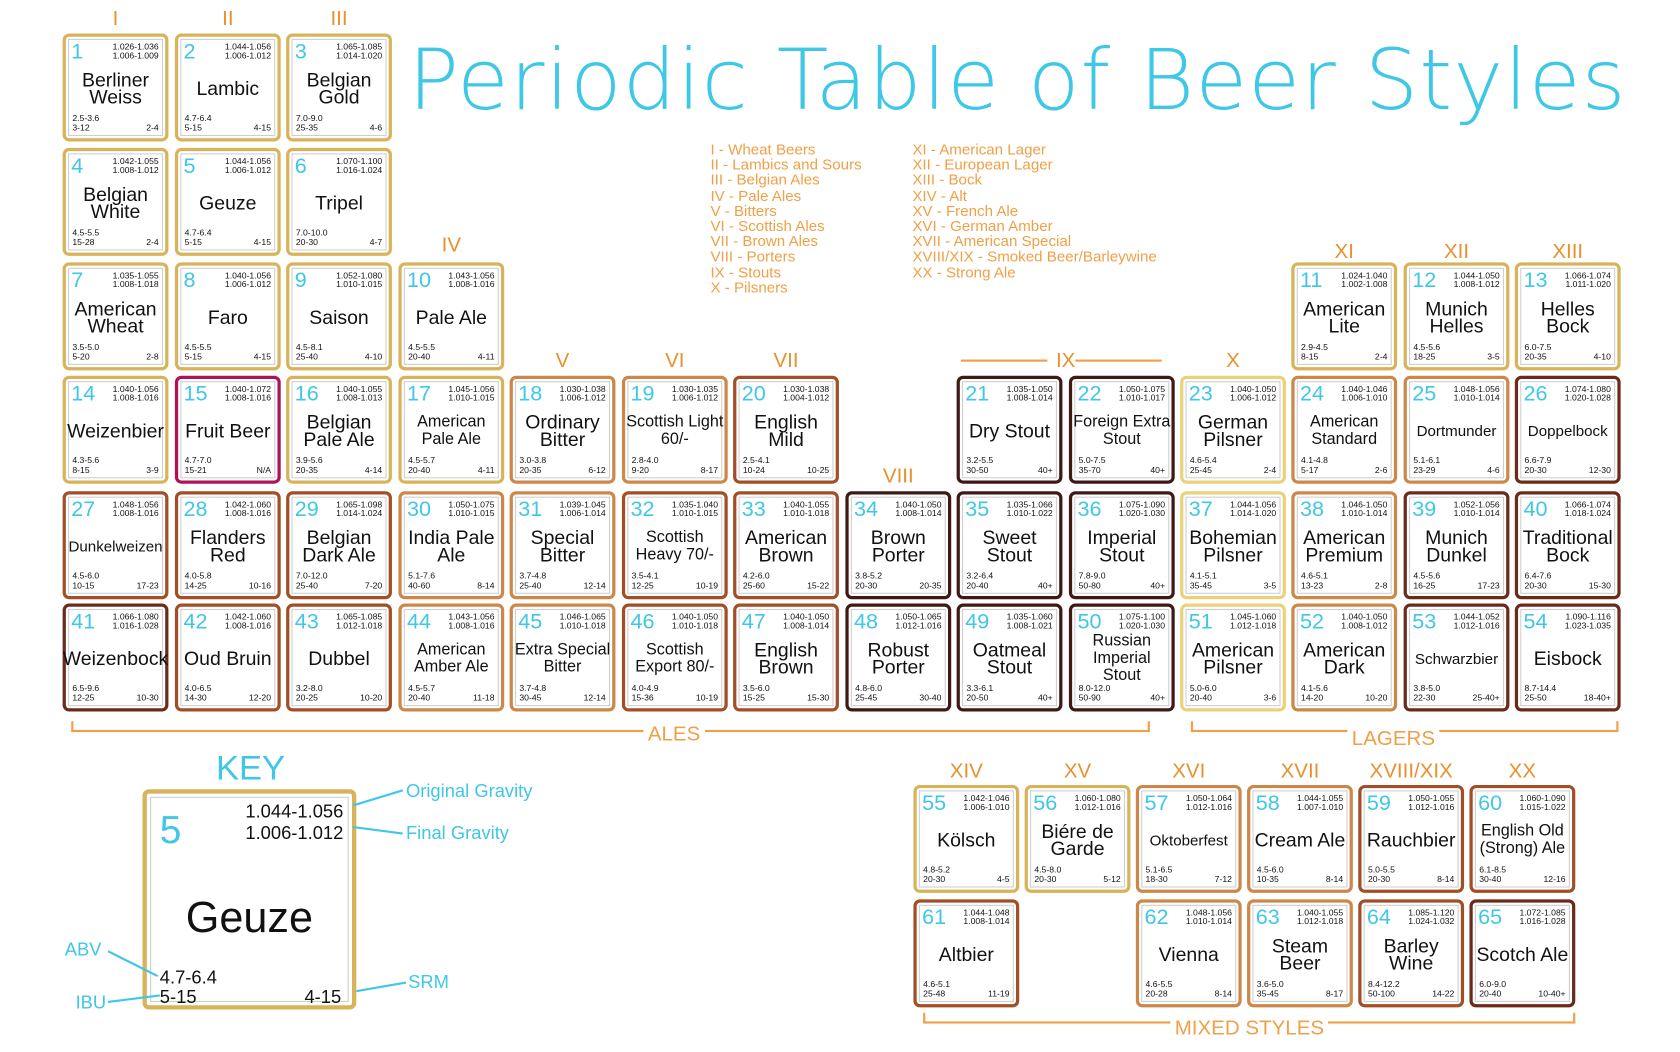 The image size is (1680, 1052). Describe the element at coordinates (986, 921) in the screenshot. I see `element-final-gravity: 1.008-1.014` at that location.